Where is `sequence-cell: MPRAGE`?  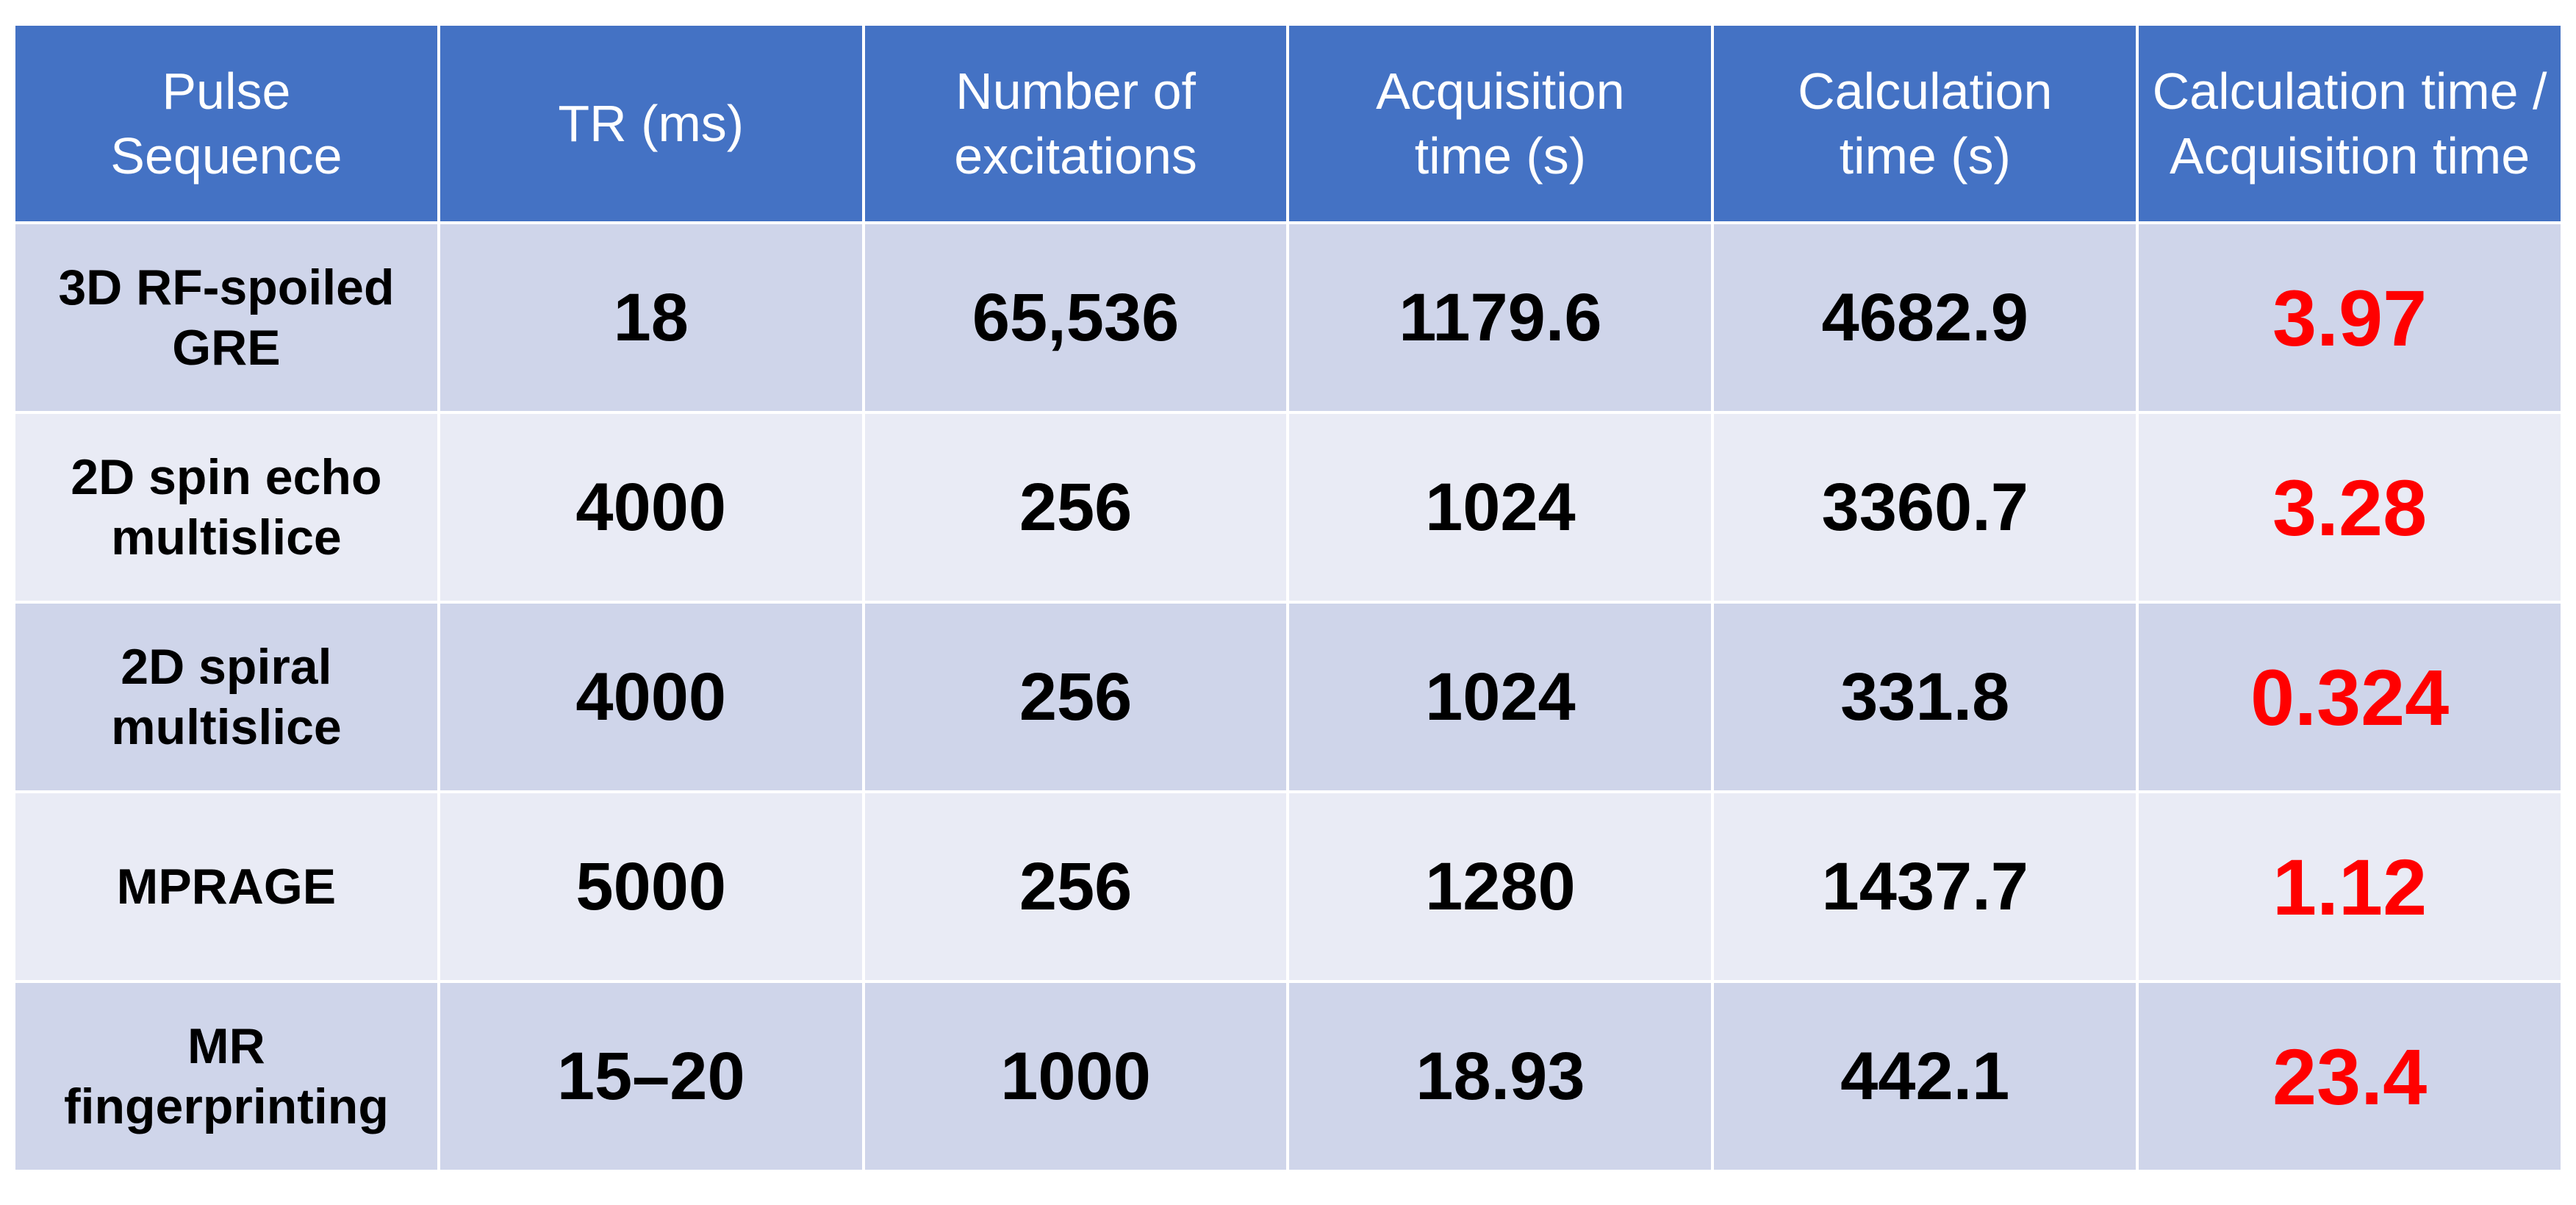 sequence-cell: MPRAGE is located at coordinates (226, 886).